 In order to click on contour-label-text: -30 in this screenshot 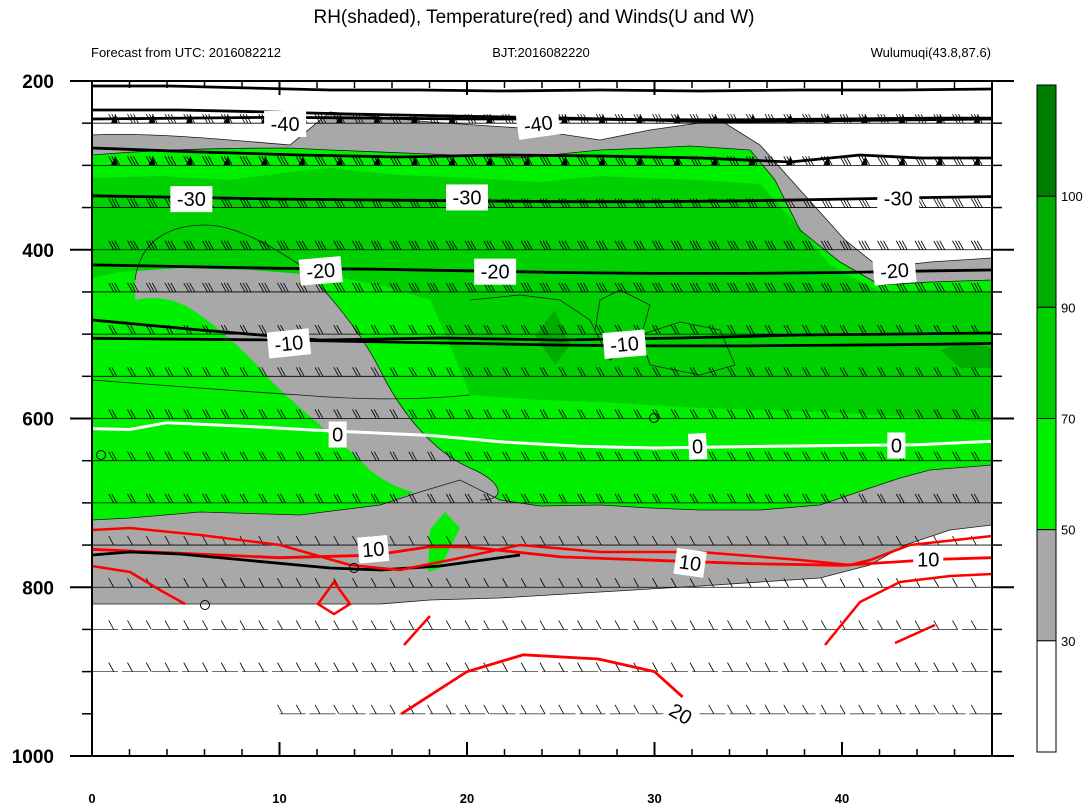, I will do `click(191, 200)`.